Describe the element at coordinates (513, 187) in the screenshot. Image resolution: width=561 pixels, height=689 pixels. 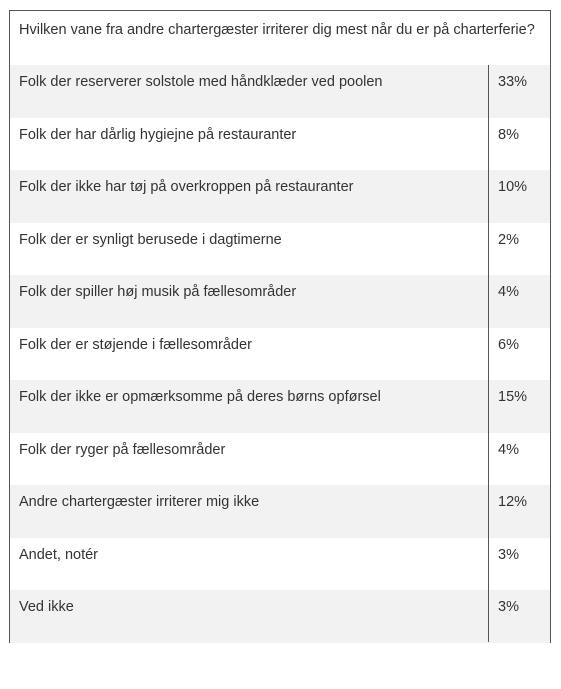
I see `answer-percent: 10%` at that location.